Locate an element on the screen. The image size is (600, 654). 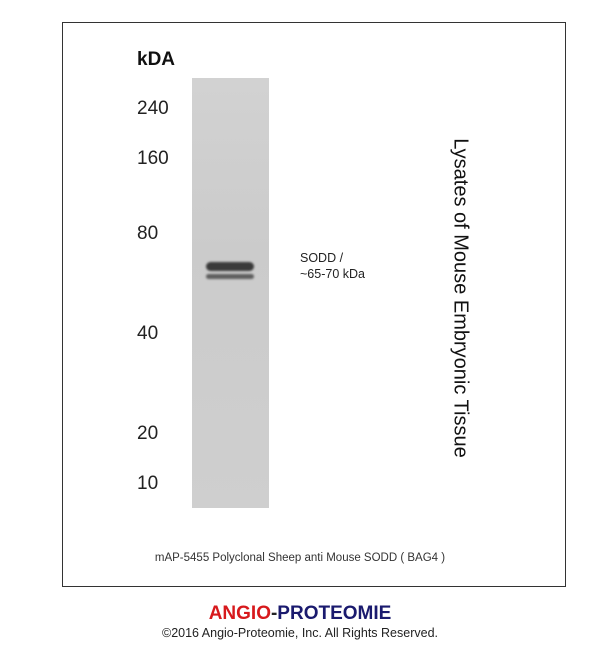
molecular-weight: ~65-70 kDa is located at coordinates (332, 274).